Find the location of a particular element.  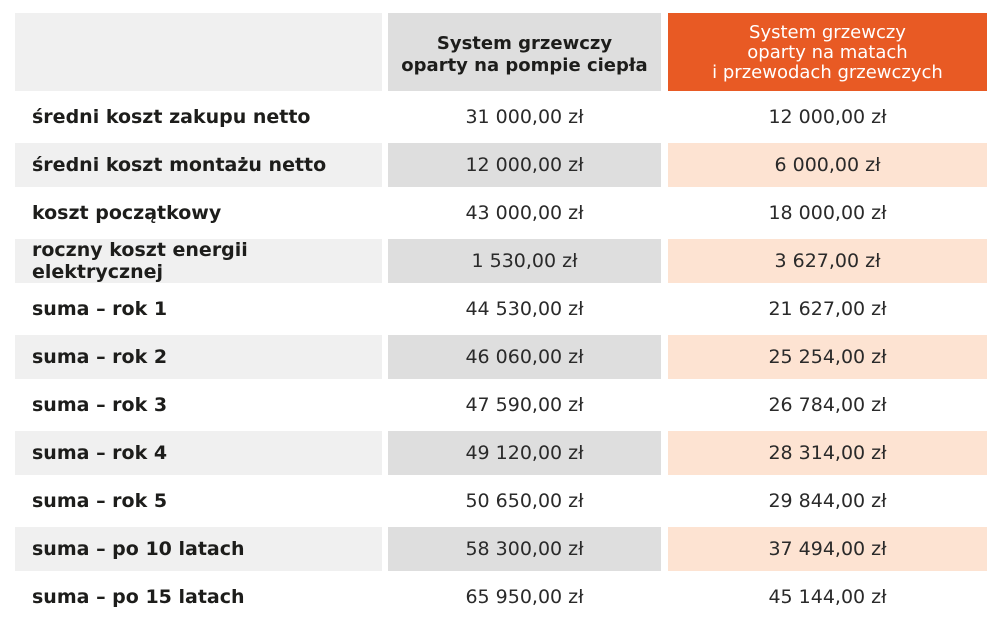

row-label: suma – rok 1 is located at coordinates (100, 309).